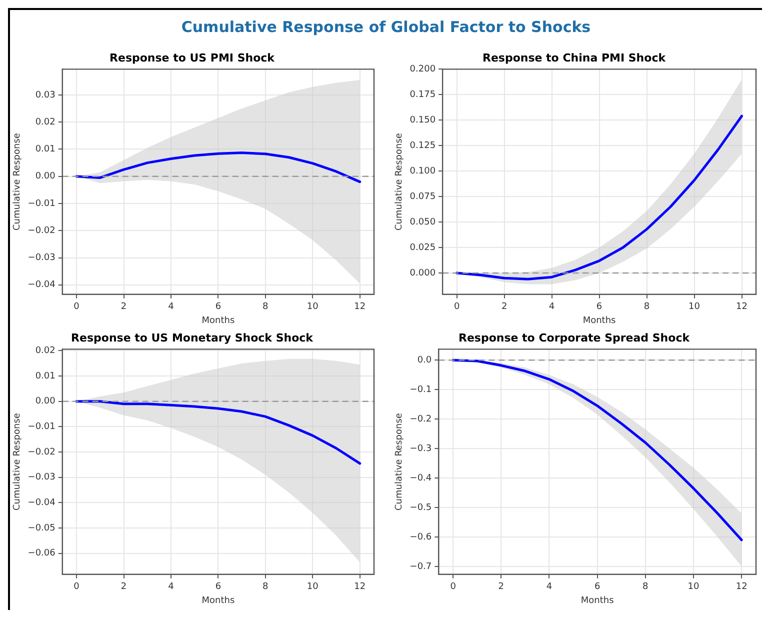  Describe the element at coordinates (423, 145) in the screenshot. I see `y-tick-label: 0.125` at that location.